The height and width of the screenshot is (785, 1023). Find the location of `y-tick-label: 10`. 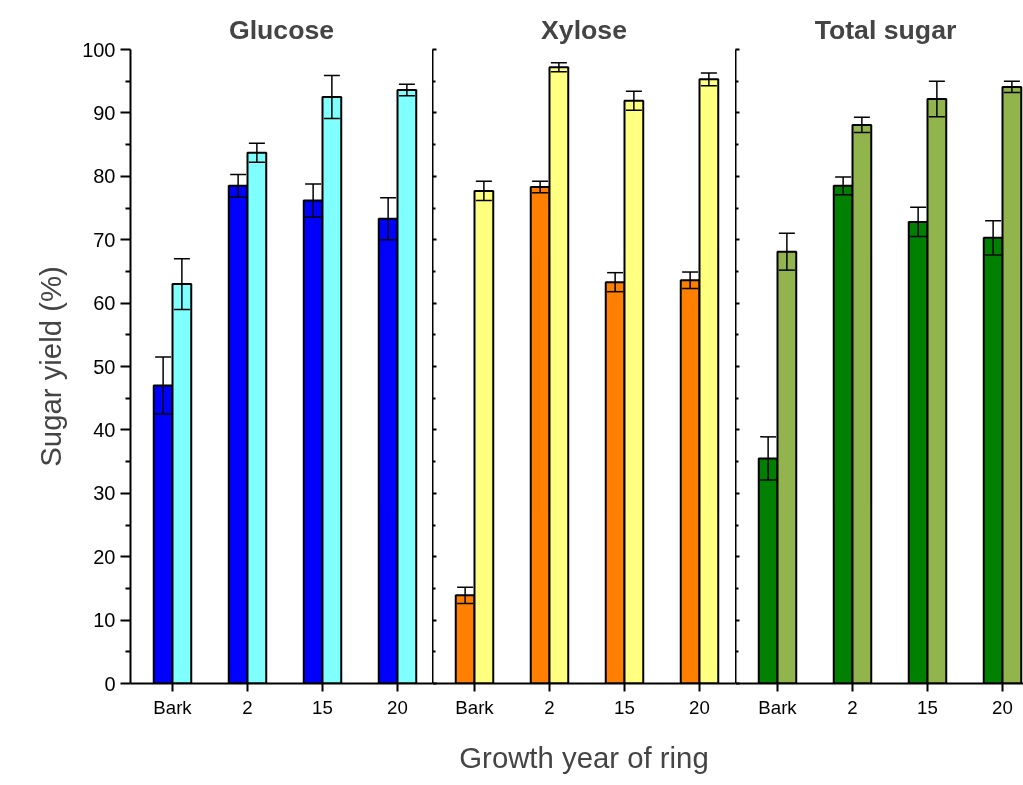

y-tick-label: 10 is located at coordinates (104, 620).